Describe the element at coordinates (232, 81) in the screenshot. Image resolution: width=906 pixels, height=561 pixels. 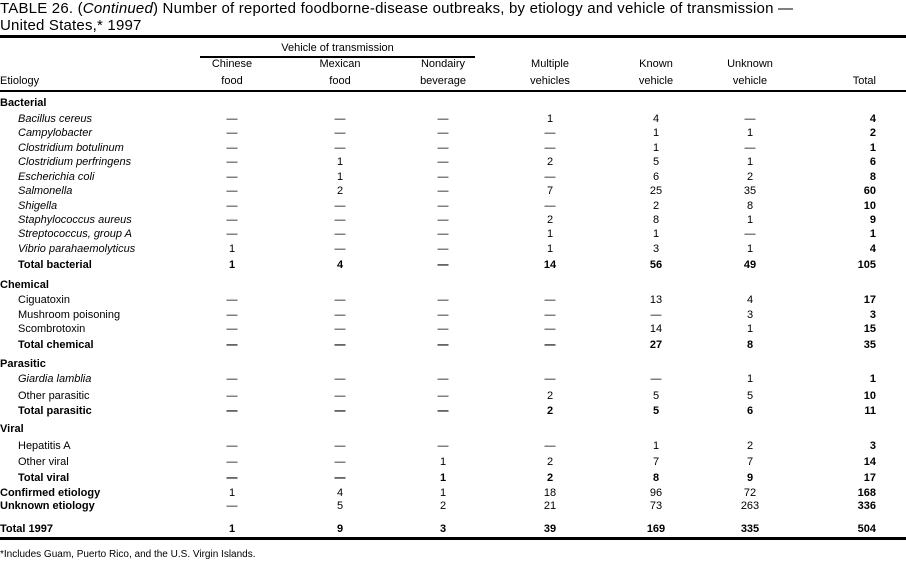
I see `column-header-1-line2: food` at that location.